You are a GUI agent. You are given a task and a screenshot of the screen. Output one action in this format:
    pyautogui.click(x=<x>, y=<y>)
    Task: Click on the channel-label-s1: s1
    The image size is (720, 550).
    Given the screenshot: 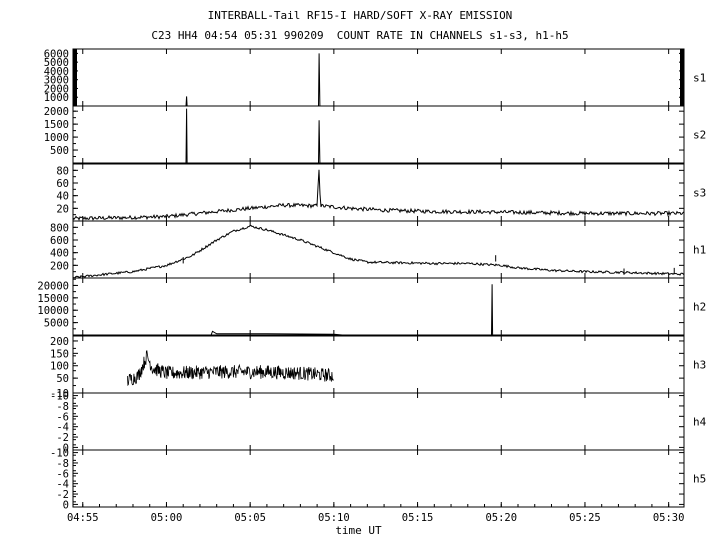 What is the action you would take?
    pyautogui.click(x=699, y=78)
    